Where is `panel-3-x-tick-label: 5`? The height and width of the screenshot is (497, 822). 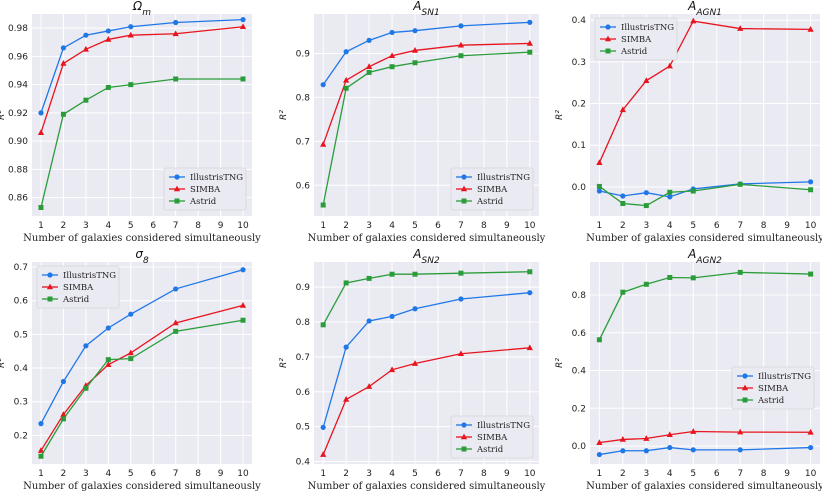 panel-3-x-tick-label: 5 is located at coordinates (693, 226).